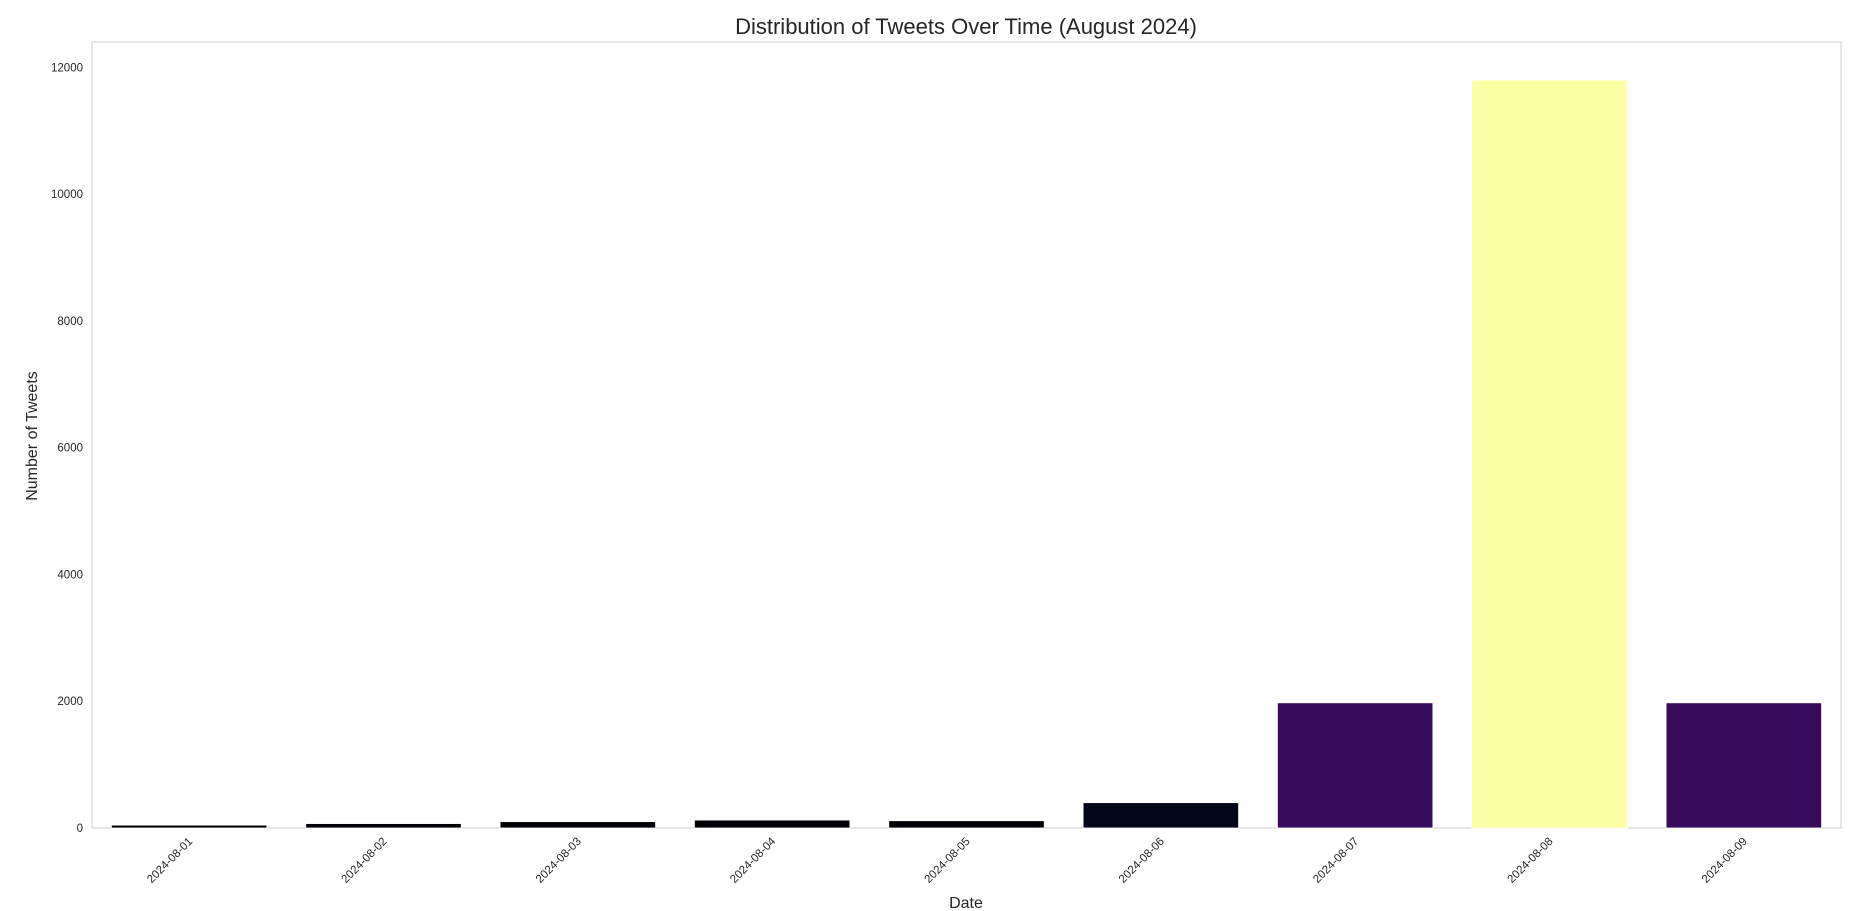 The height and width of the screenshot is (911, 1873). I want to click on y-tick-label: 6000, so click(70, 449).